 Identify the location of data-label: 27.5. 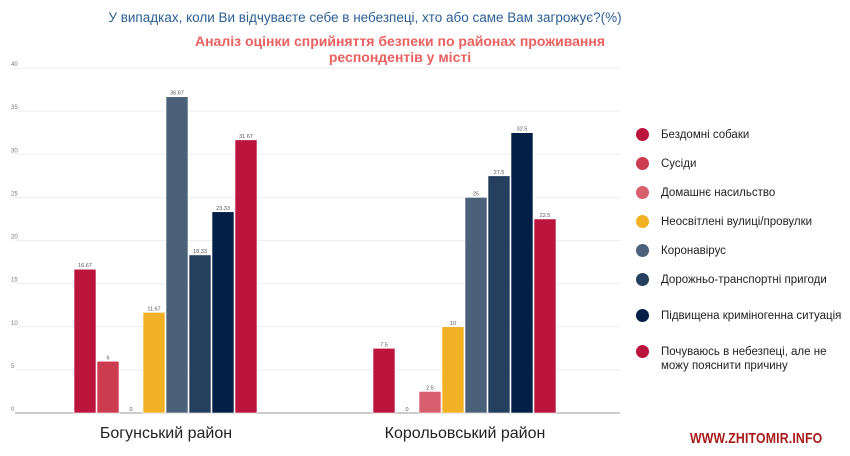
(499, 173).